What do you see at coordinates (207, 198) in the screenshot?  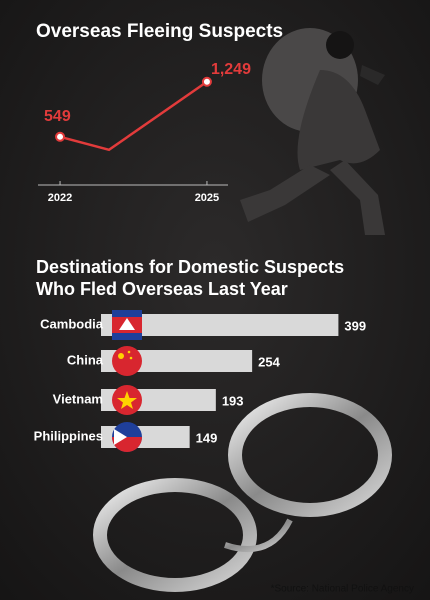 I see `x-tick-label: 2025` at bounding box center [207, 198].